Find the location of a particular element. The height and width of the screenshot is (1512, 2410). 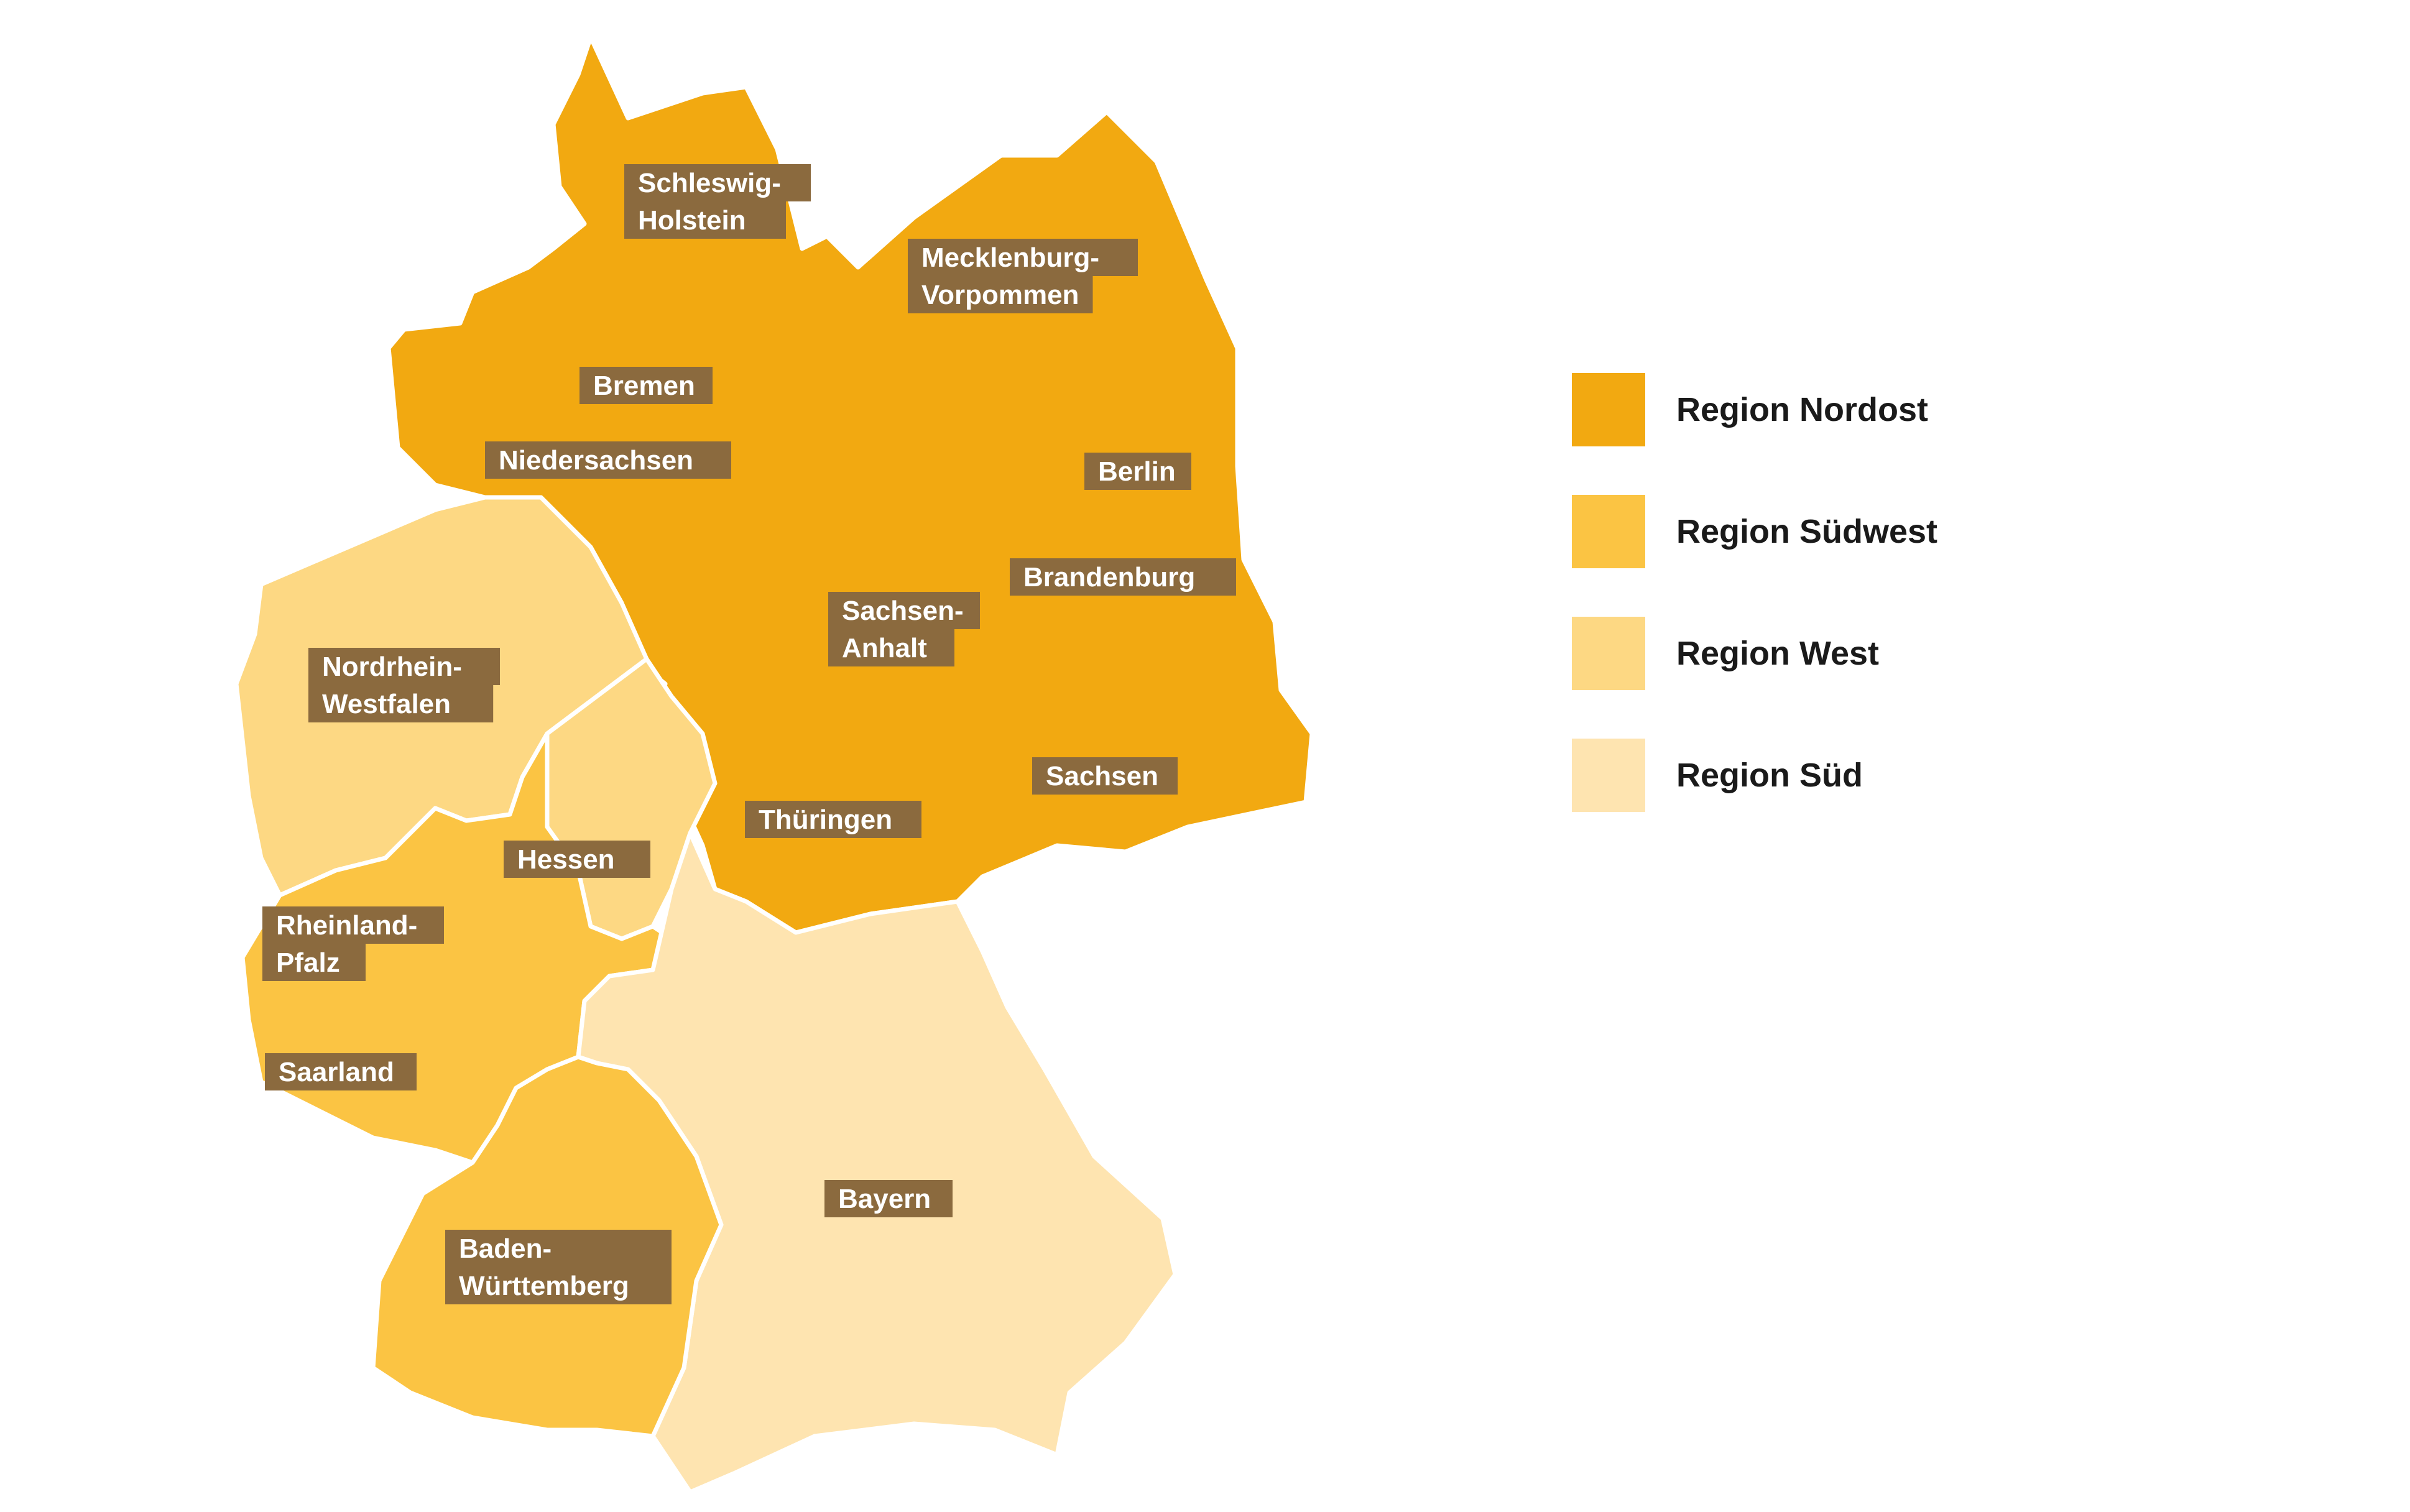

state-label-hessen: Hessen is located at coordinates (577, 859).